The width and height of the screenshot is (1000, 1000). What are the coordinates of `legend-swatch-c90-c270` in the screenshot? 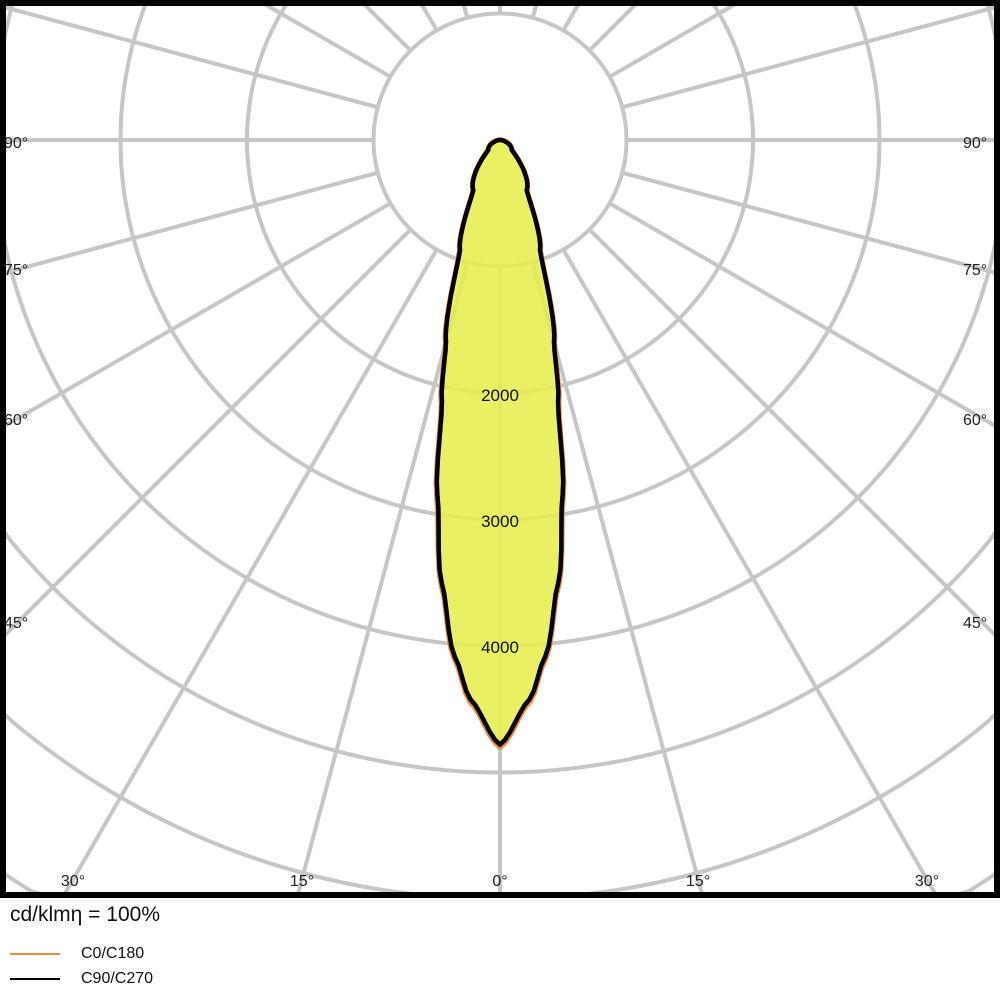 It's located at (35, 979).